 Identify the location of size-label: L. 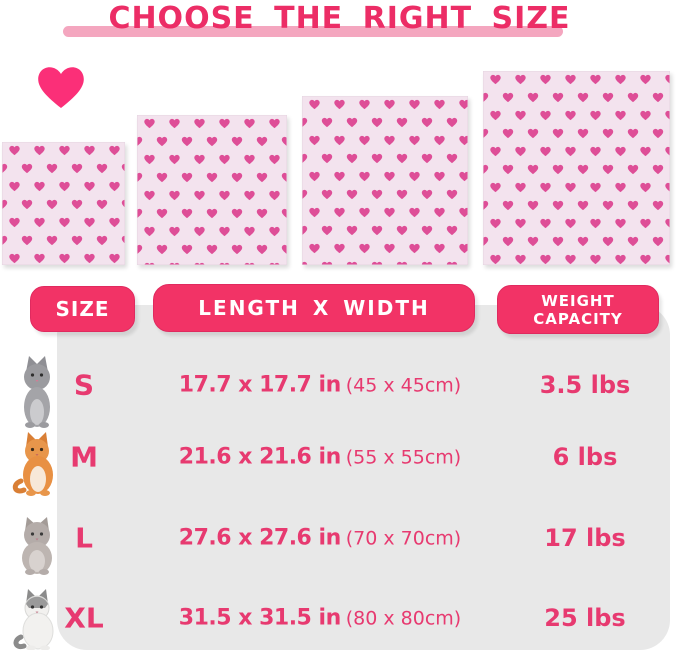
(84, 538).